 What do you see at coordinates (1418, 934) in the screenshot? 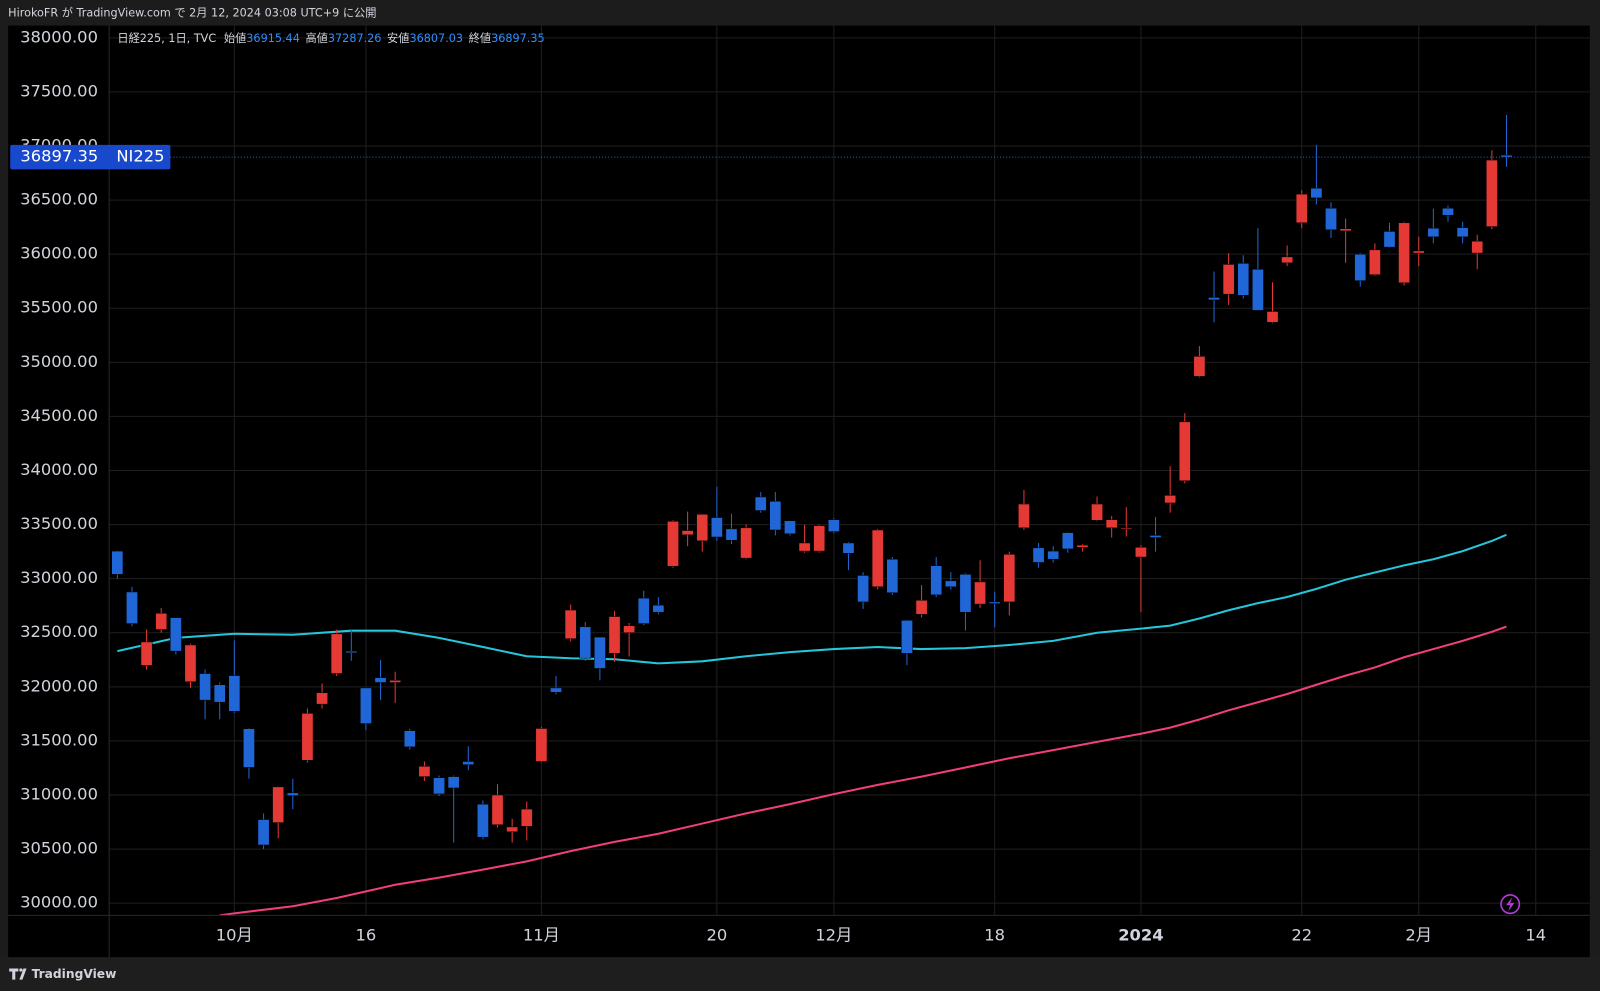
I see `x-tick-label: 2月` at bounding box center [1418, 934].